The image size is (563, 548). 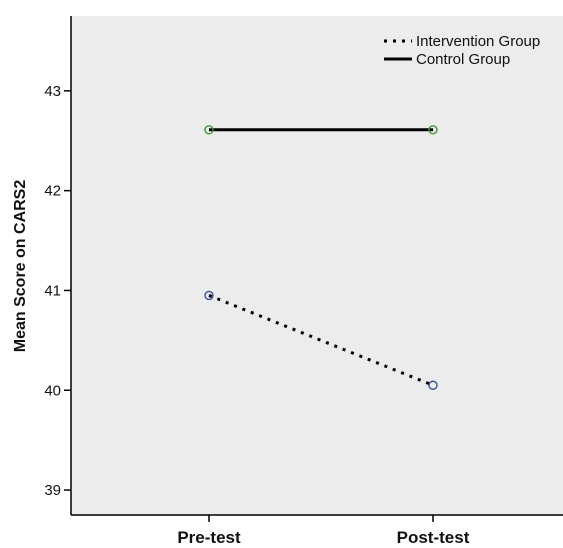 I want to click on series-control-group, so click(x=321, y=130).